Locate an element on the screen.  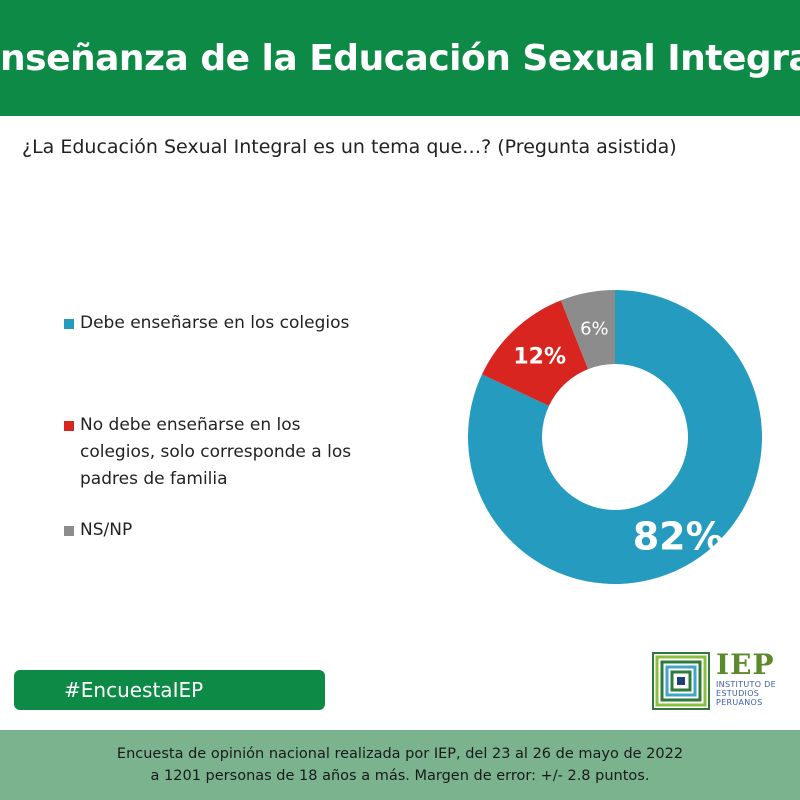
legend-item-debe: Debe enseñarse en los colegios is located at coordinates (206, 323).